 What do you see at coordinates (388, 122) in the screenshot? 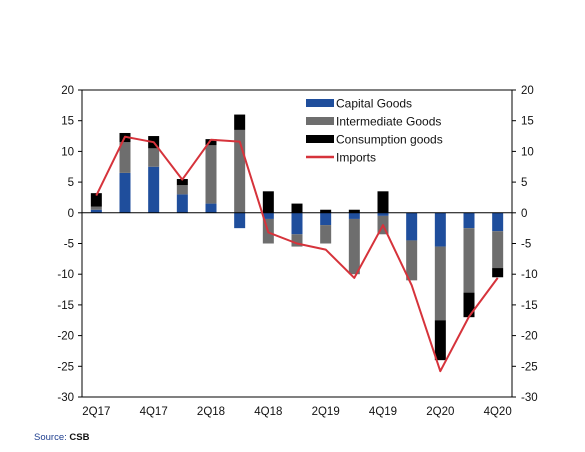
I see `legend-label-intermediate-goods: Intermediate Goods` at bounding box center [388, 122].